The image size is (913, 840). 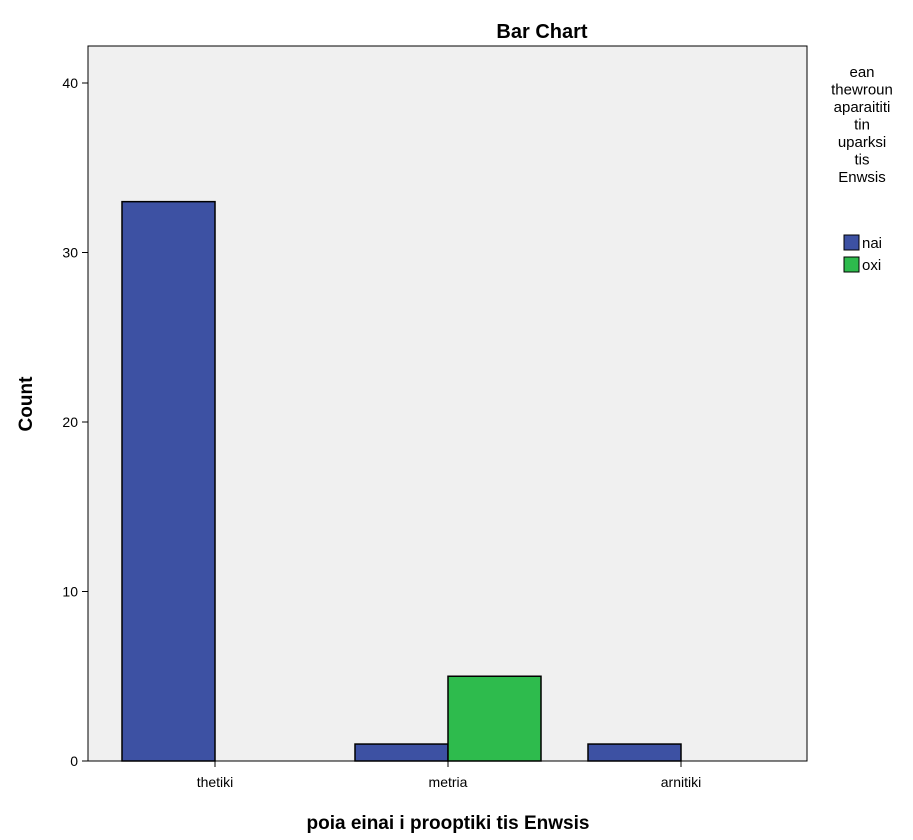 I want to click on bar-thetiki-nai, so click(x=168, y=481).